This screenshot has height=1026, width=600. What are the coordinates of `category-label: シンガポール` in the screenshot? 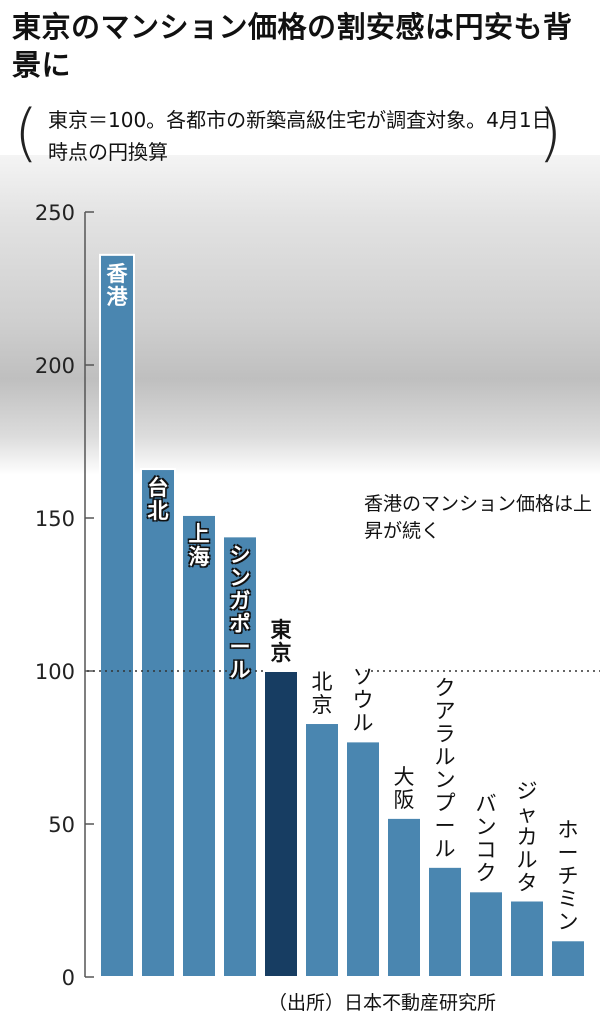 It's located at (240, 613).